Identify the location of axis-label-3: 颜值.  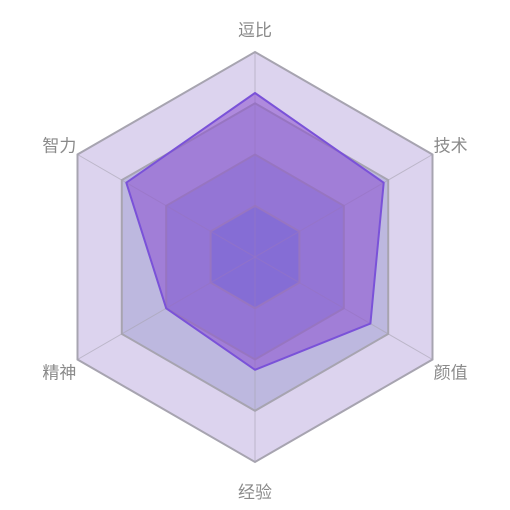
(451, 374).